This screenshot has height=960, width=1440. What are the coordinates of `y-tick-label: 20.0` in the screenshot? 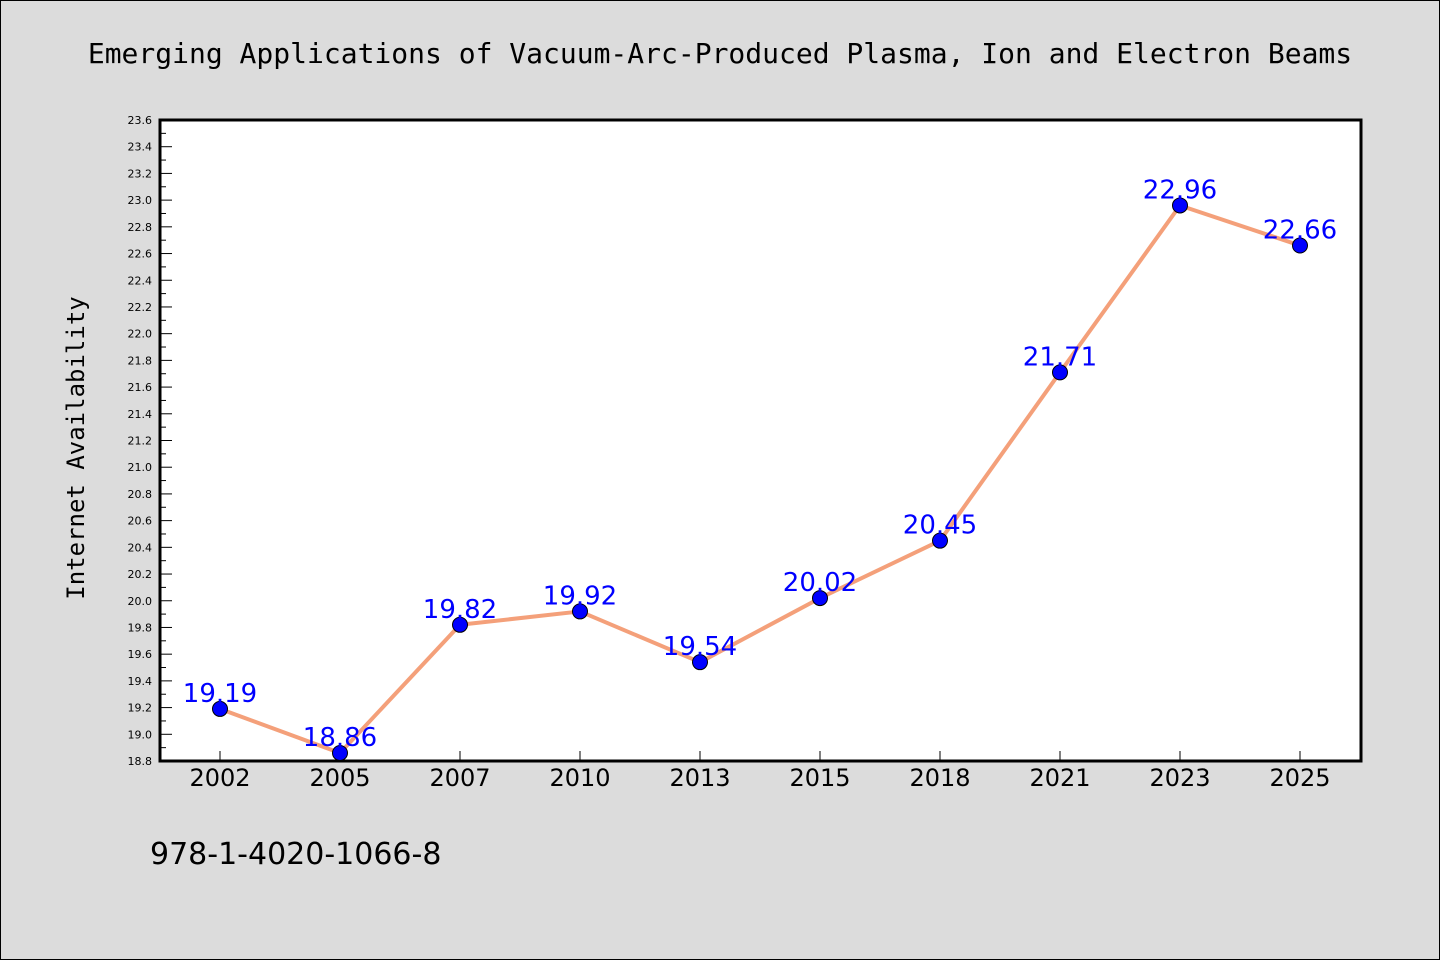 It's located at (140, 601).